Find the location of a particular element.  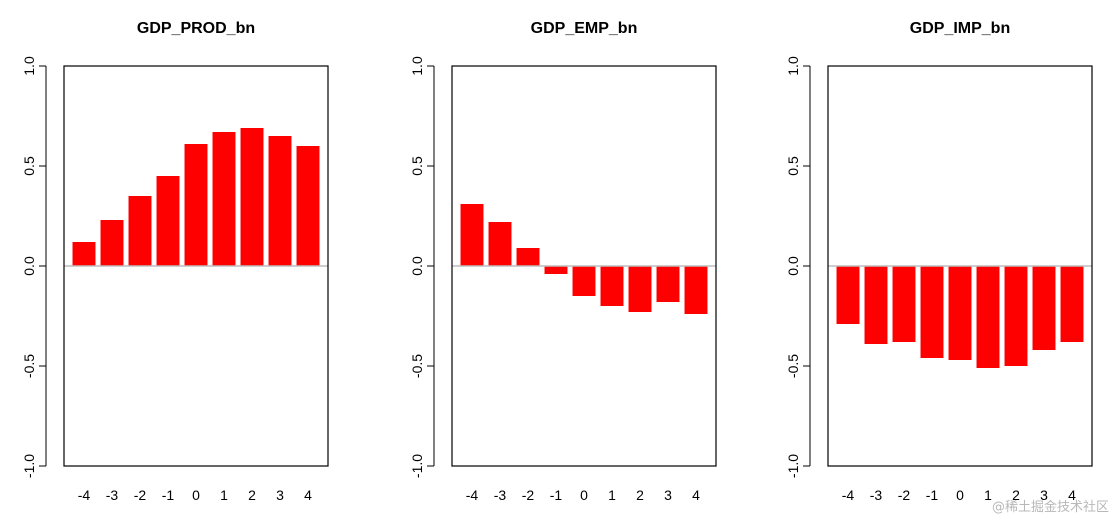

chart-title: GDP_EMP_bn is located at coordinates (584, 28).